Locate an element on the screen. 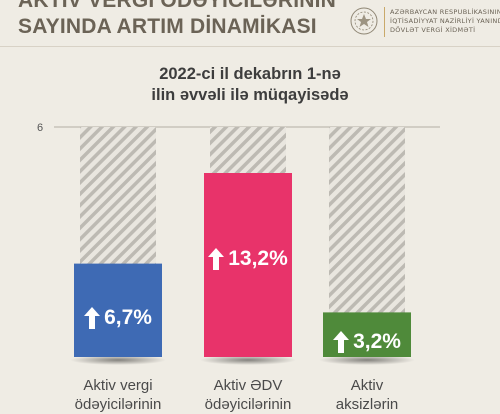  category-label-line-1: Aktiv is located at coordinates (367, 385).